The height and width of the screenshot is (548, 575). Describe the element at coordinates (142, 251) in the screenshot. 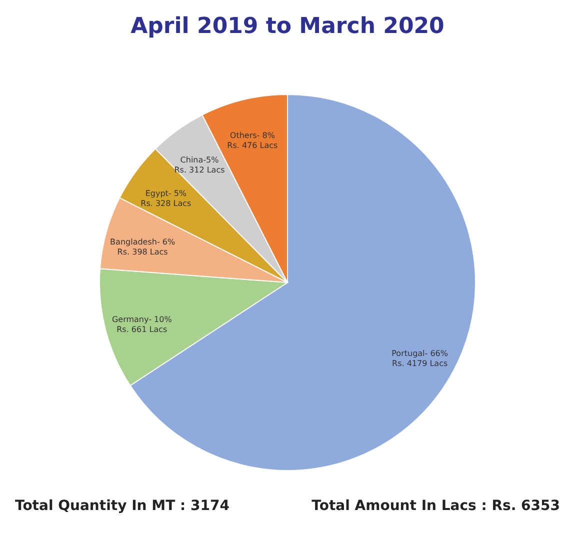

I see `data-label: Rs. 398 Lacs` at that location.